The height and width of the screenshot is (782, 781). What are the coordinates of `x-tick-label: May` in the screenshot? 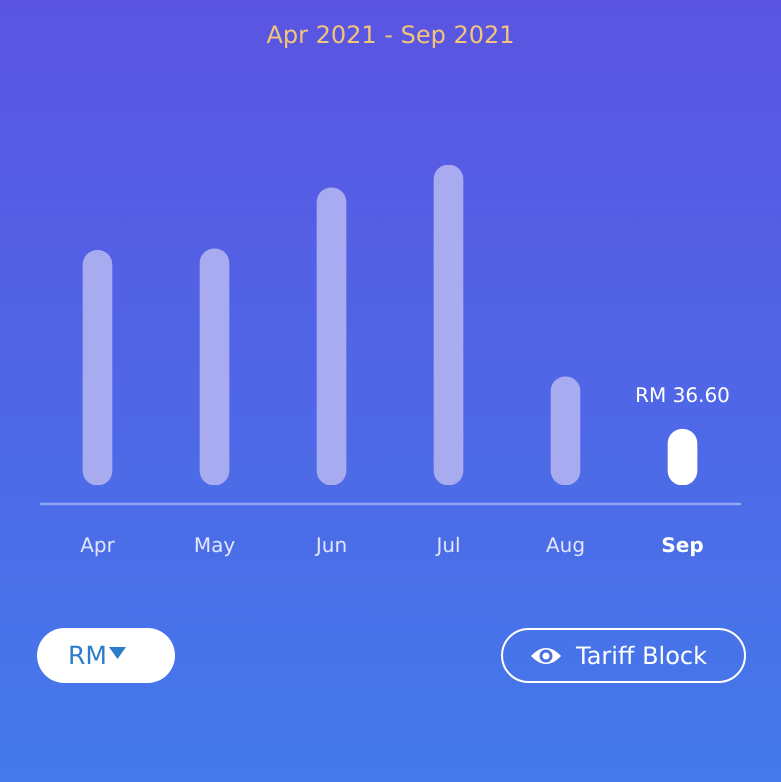 It's located at (215, 545).